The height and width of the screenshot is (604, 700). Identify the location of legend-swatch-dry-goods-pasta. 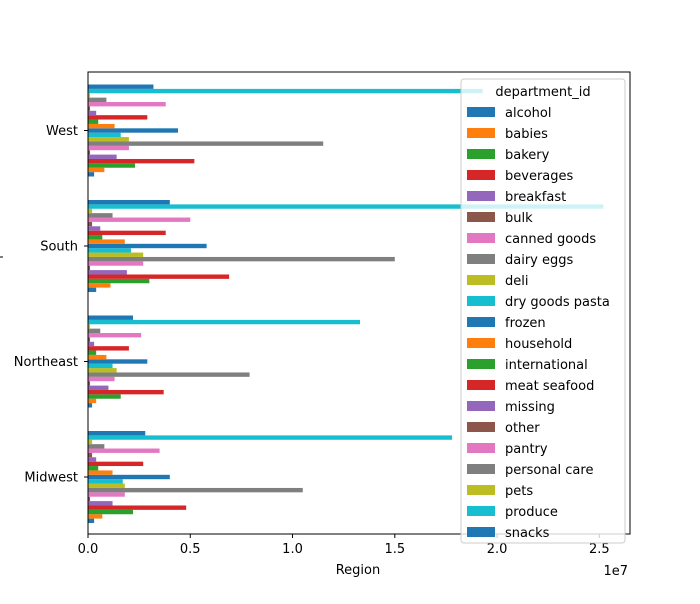
(481, 301).